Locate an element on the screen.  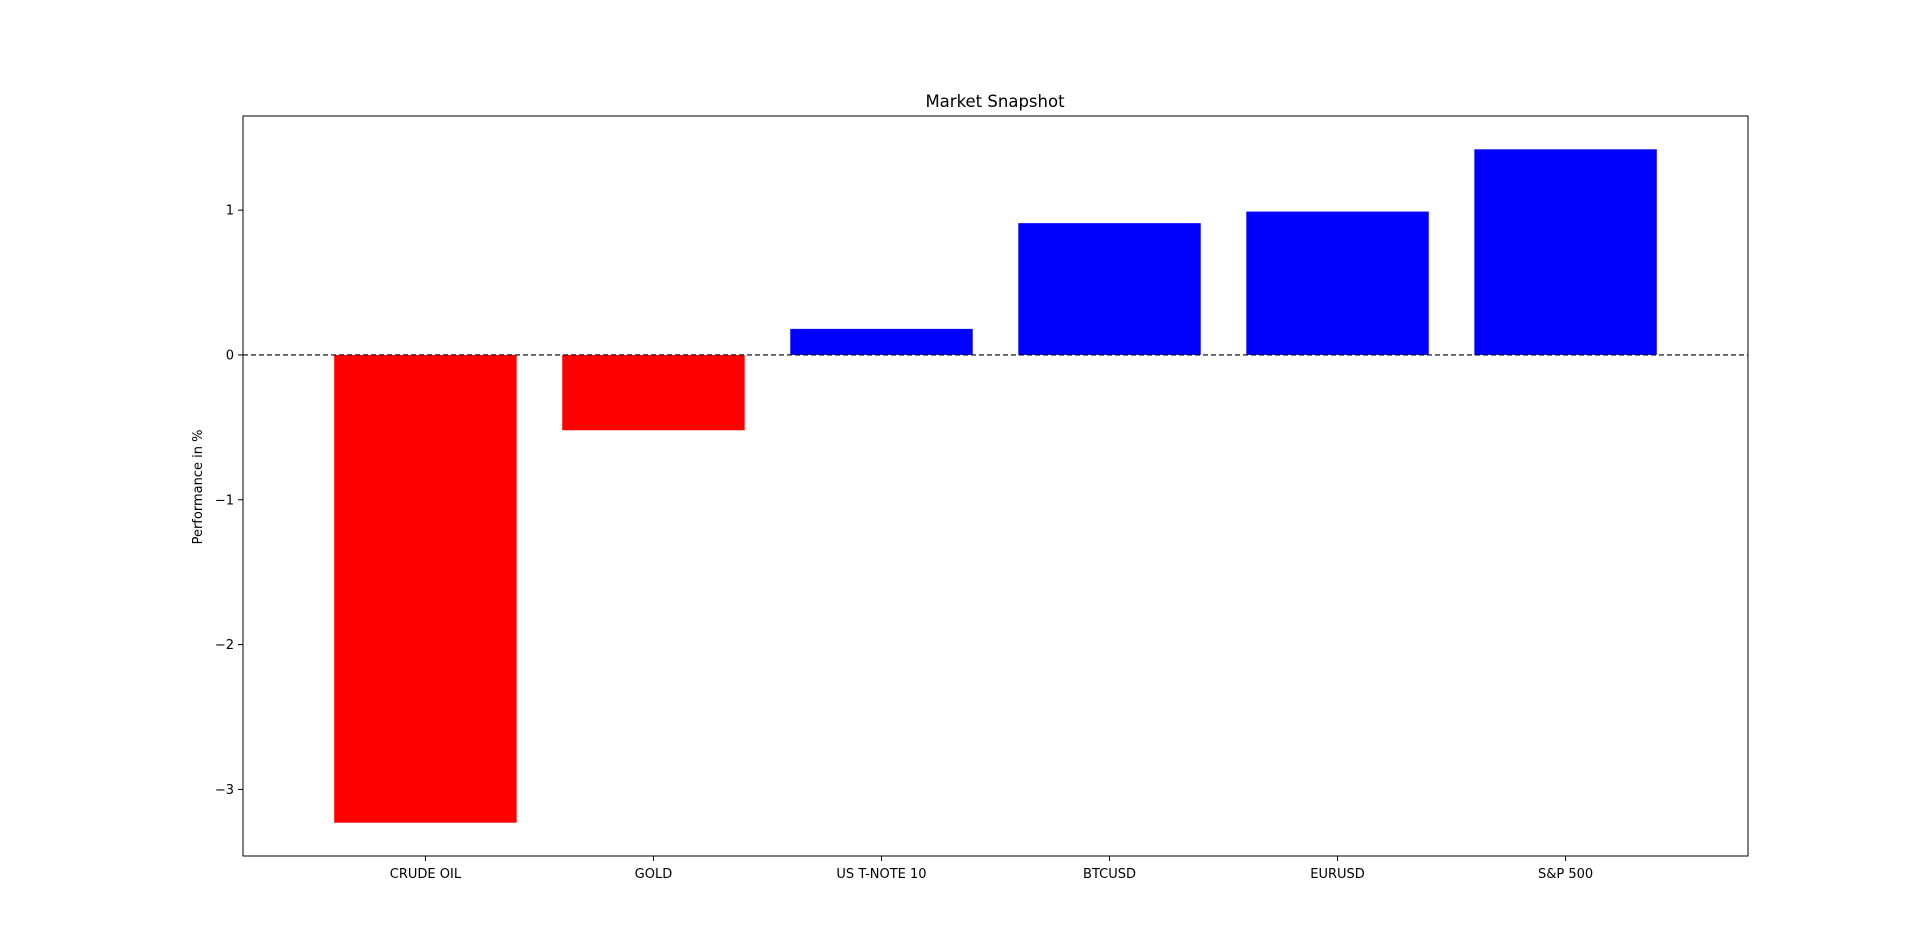
x-tick-label: CRUDE OIL is located at coordinates (426, 874).